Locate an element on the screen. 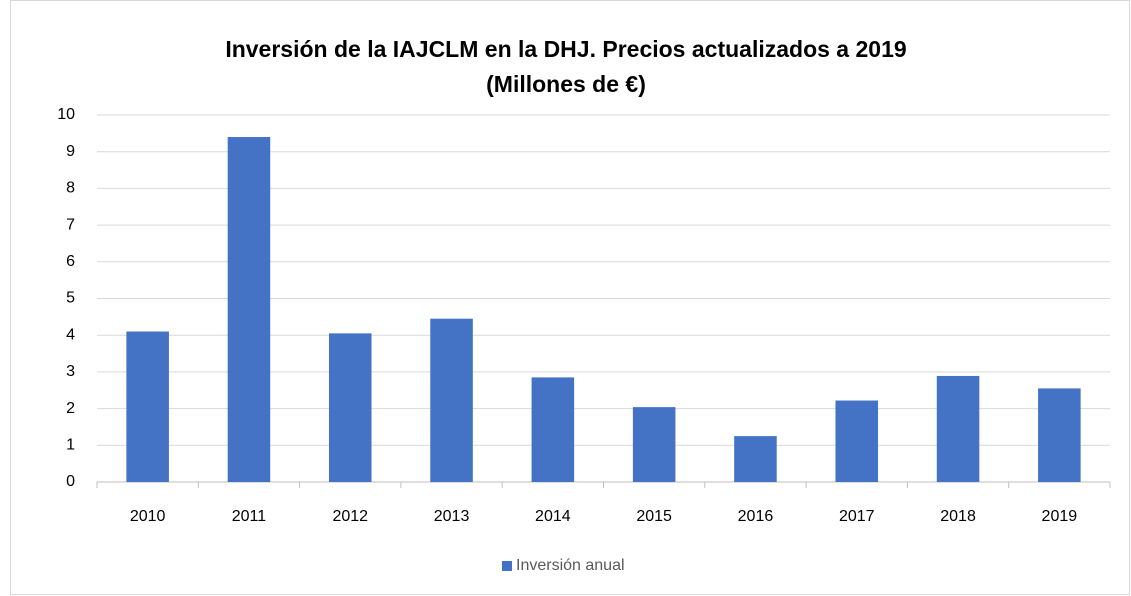 This screenshot has width=1131, height=596. legend-label: Inversión anual is located at coordinates (570, 565).